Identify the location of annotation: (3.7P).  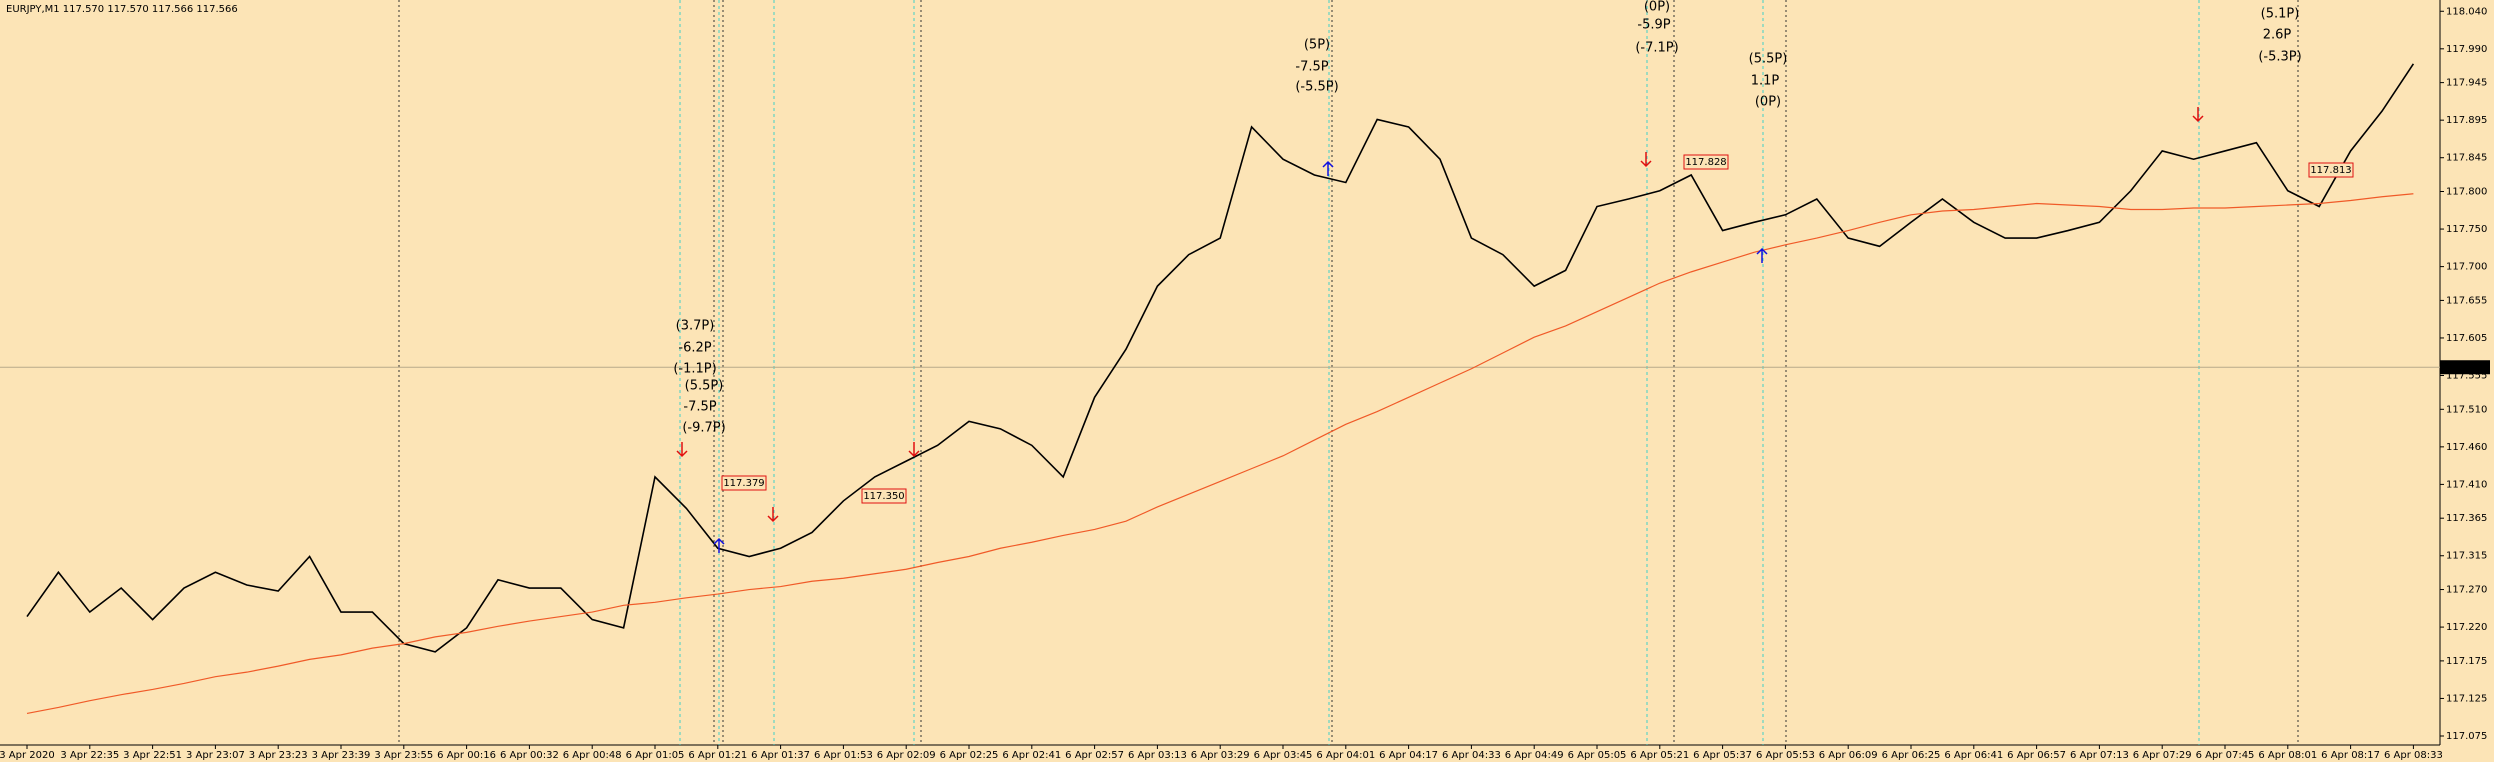
(695, 326).